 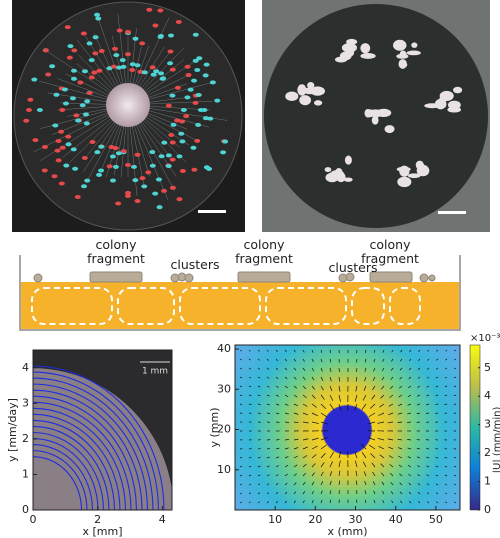 What do you see at coordinates (315, 519) in the screenshot?
I see `x-tick-label: 20` at bounding box center [315, 519].